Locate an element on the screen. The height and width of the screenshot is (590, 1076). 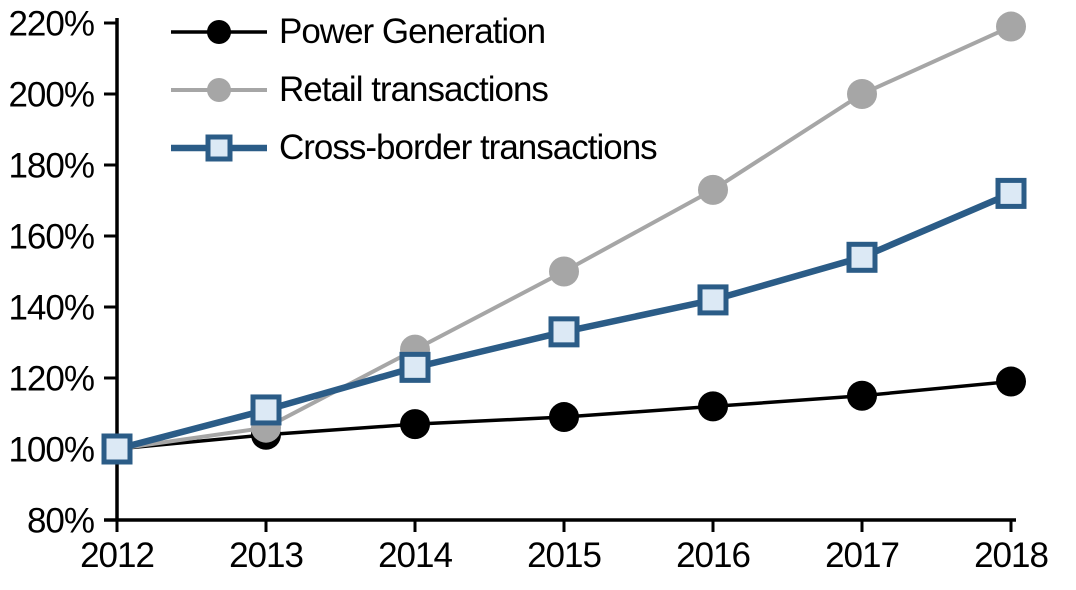
cross-border-transactions-legend-glyph is located at coordinates (219, 148).